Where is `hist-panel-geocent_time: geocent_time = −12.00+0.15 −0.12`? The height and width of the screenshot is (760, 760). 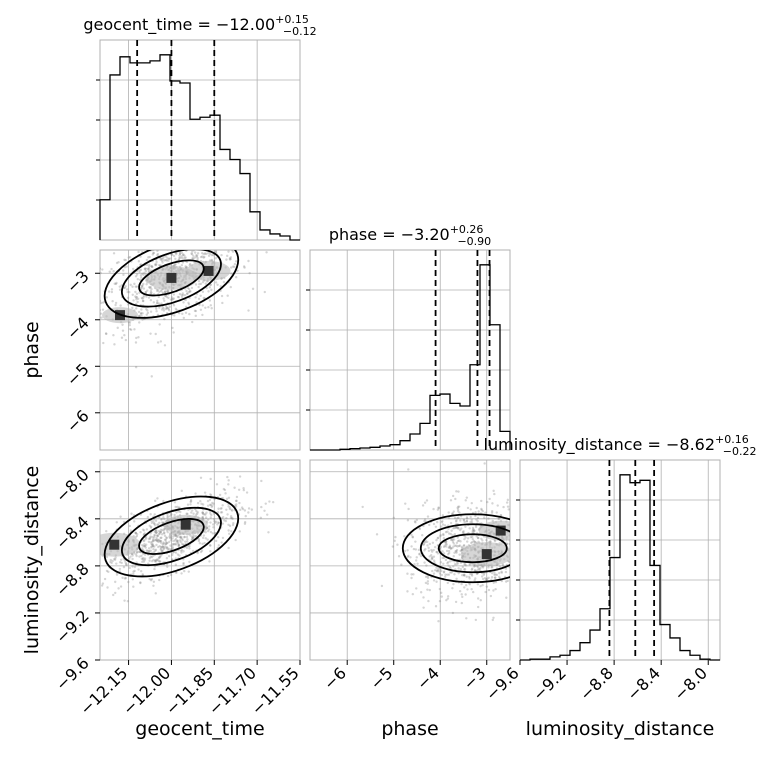 hist-panel-geocent_time: geocent_time = −12.00+0.15 −0.12 is located at coordinates (200, 127).